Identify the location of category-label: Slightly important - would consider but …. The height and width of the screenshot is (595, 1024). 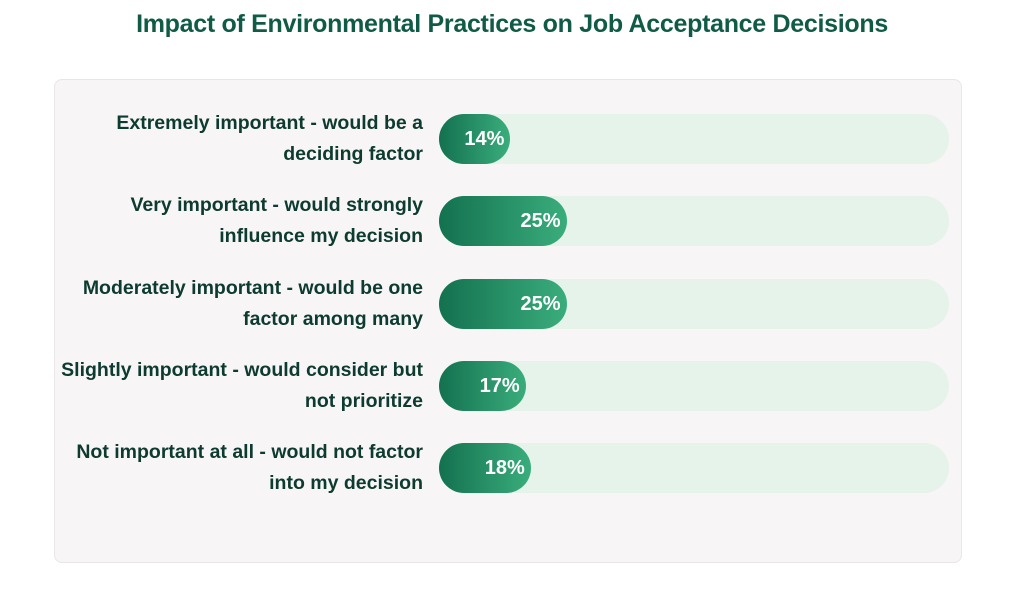
(242, 385).